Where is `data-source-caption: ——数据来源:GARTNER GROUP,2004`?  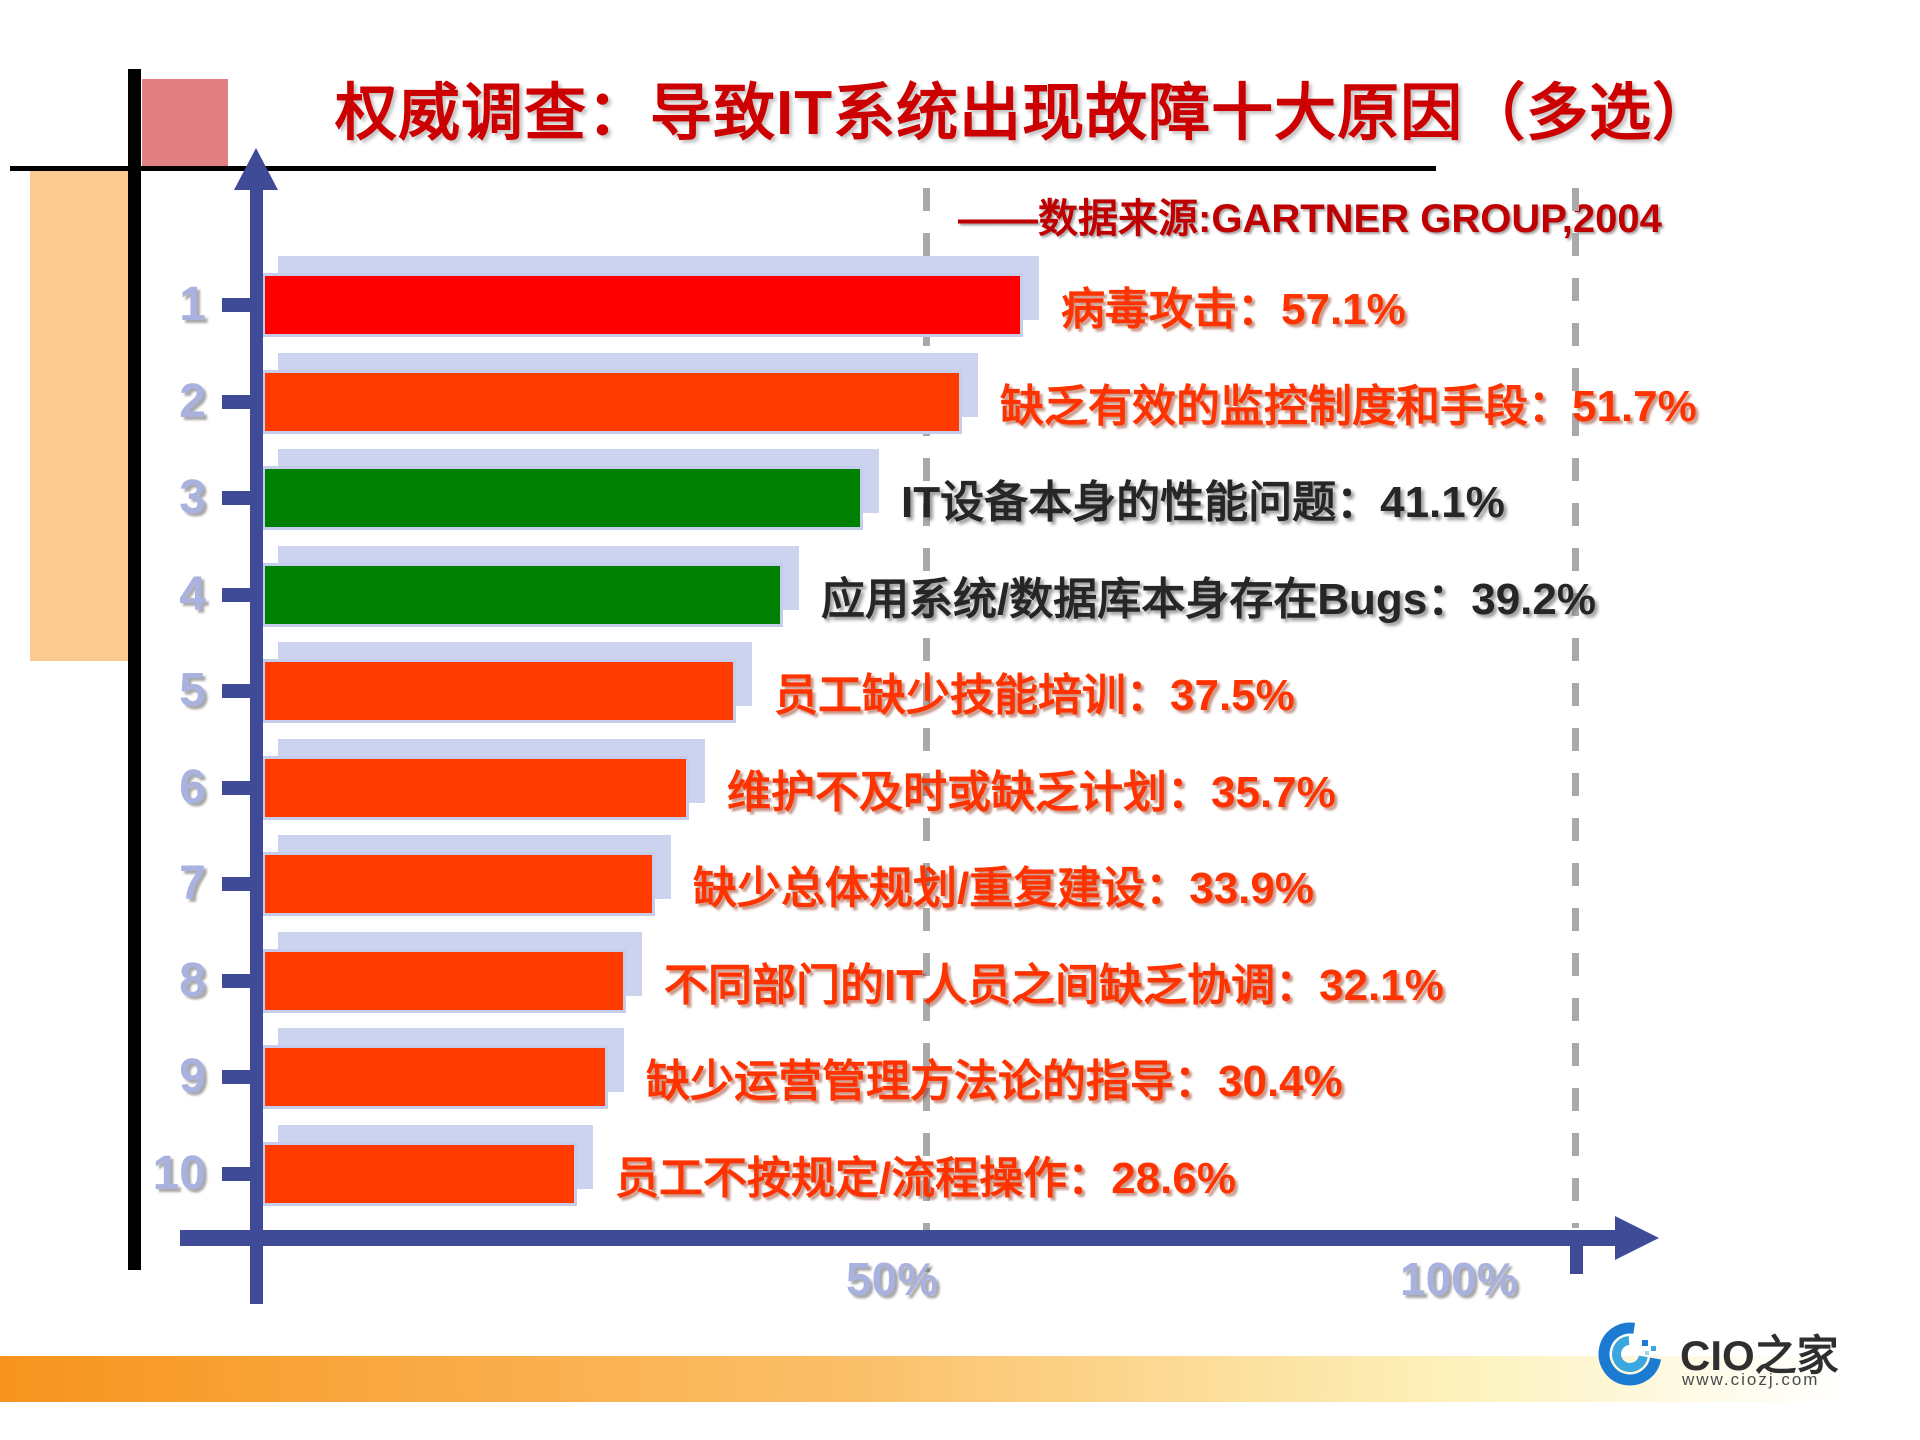
data-source-caption: ——数据来源:GARTNER GROUP,2004 is located at coordinates (1310, 219).